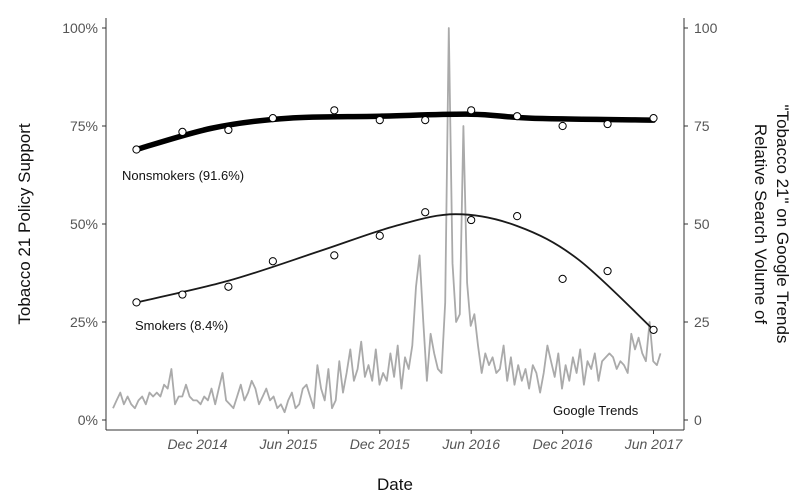 The height and width of the screenshot is (496, 790). I want to click on nonsmokers-label: Nonsmokers (91.6%), so click(183, 175).